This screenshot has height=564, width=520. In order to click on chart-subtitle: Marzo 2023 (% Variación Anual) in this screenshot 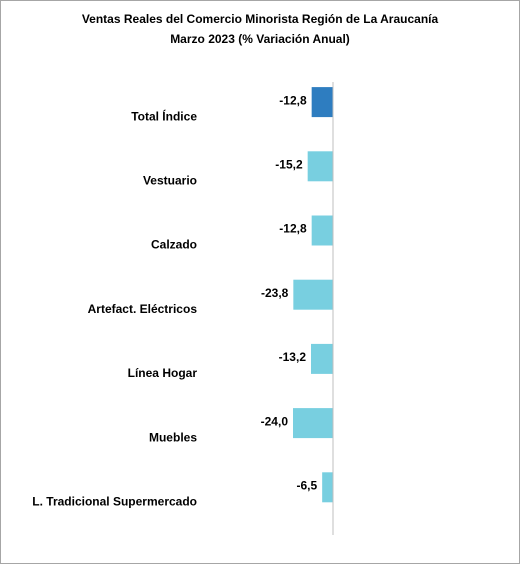, I will do `click(260, 39)`.